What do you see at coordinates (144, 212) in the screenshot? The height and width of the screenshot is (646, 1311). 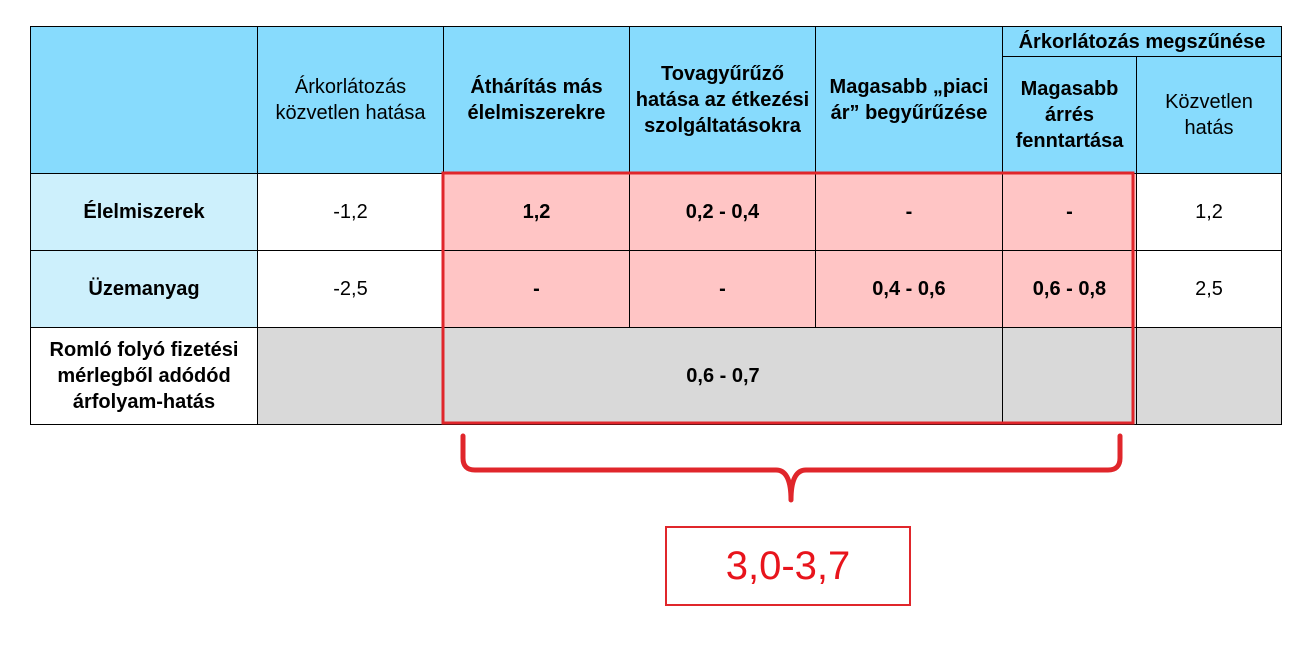 I see `row-label-food: Élelmiszerek` at bounding box center [144, 212].